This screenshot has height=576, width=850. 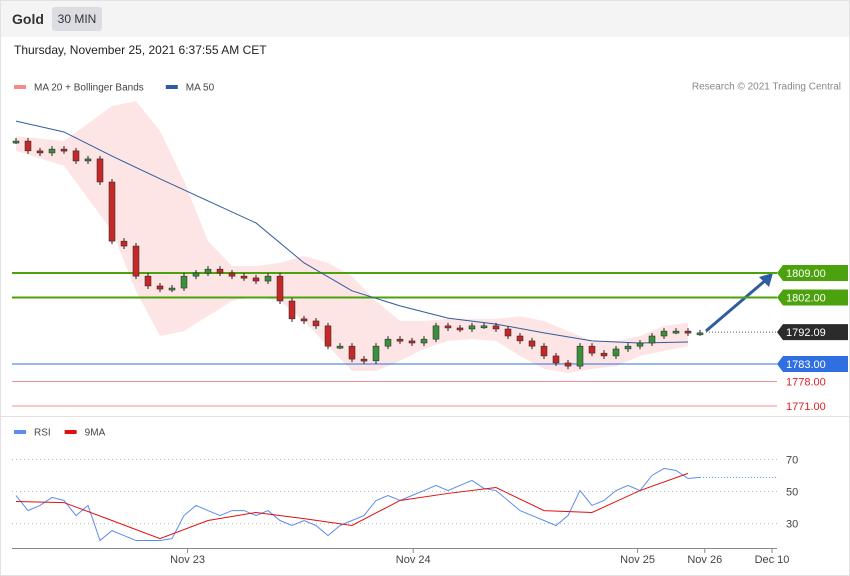 I want to click on x-tick-label: Nov 25, so click(x=637, y=560).